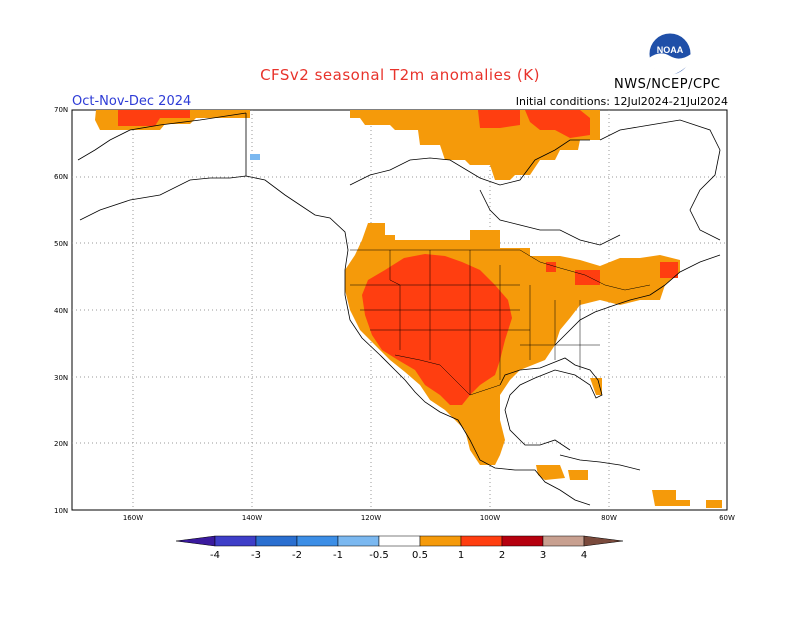 This screenshot has width=800, height=618. I want to click on colorbar-swatch-neutral, so click(399, 541).